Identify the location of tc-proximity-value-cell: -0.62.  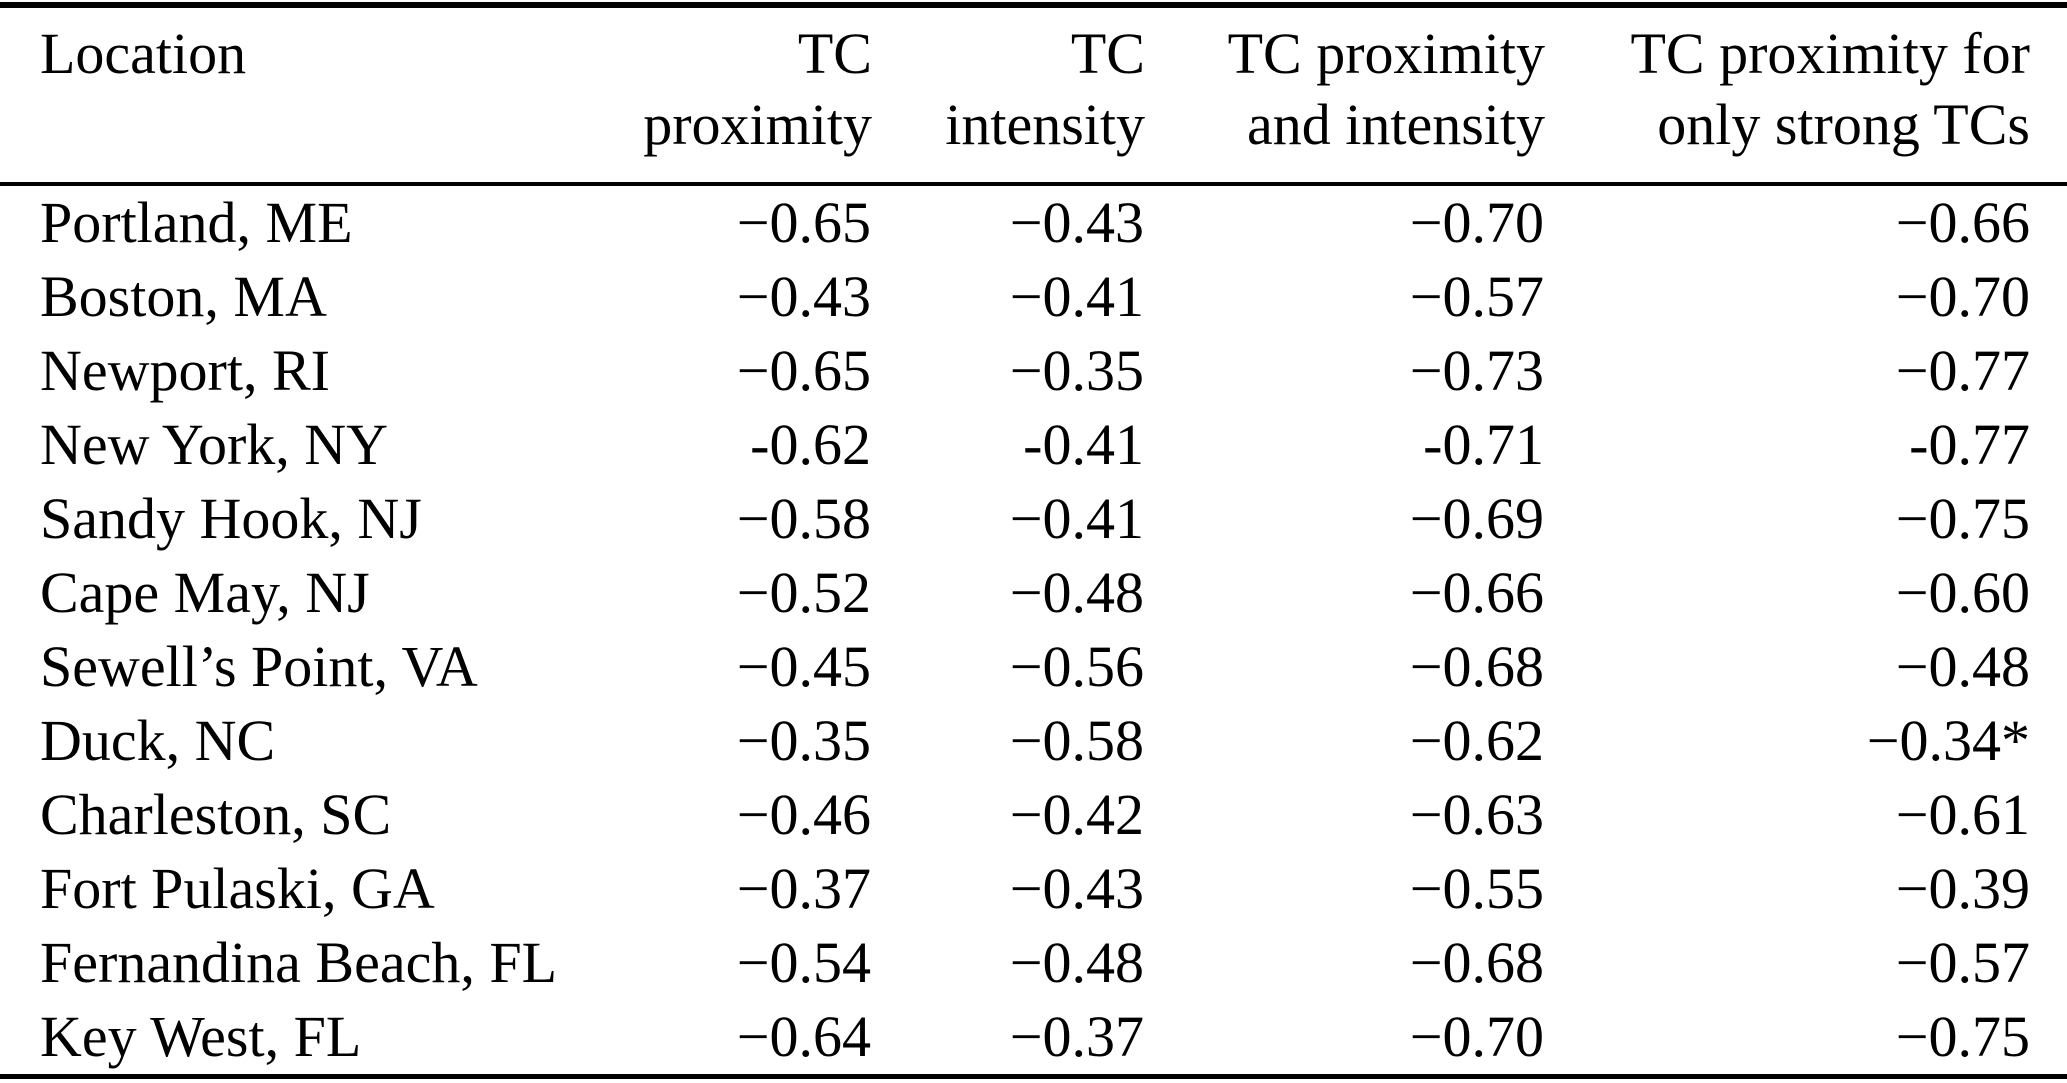
(810, 444).